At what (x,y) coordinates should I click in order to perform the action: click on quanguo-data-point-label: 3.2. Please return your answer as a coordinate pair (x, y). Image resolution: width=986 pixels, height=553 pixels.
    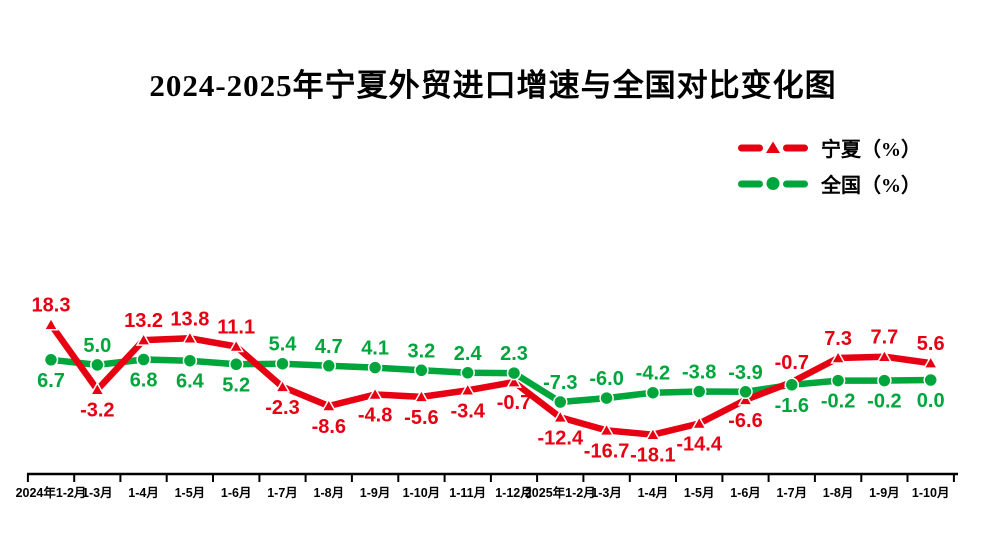
    Looking at the image, I should click on (421, 351).